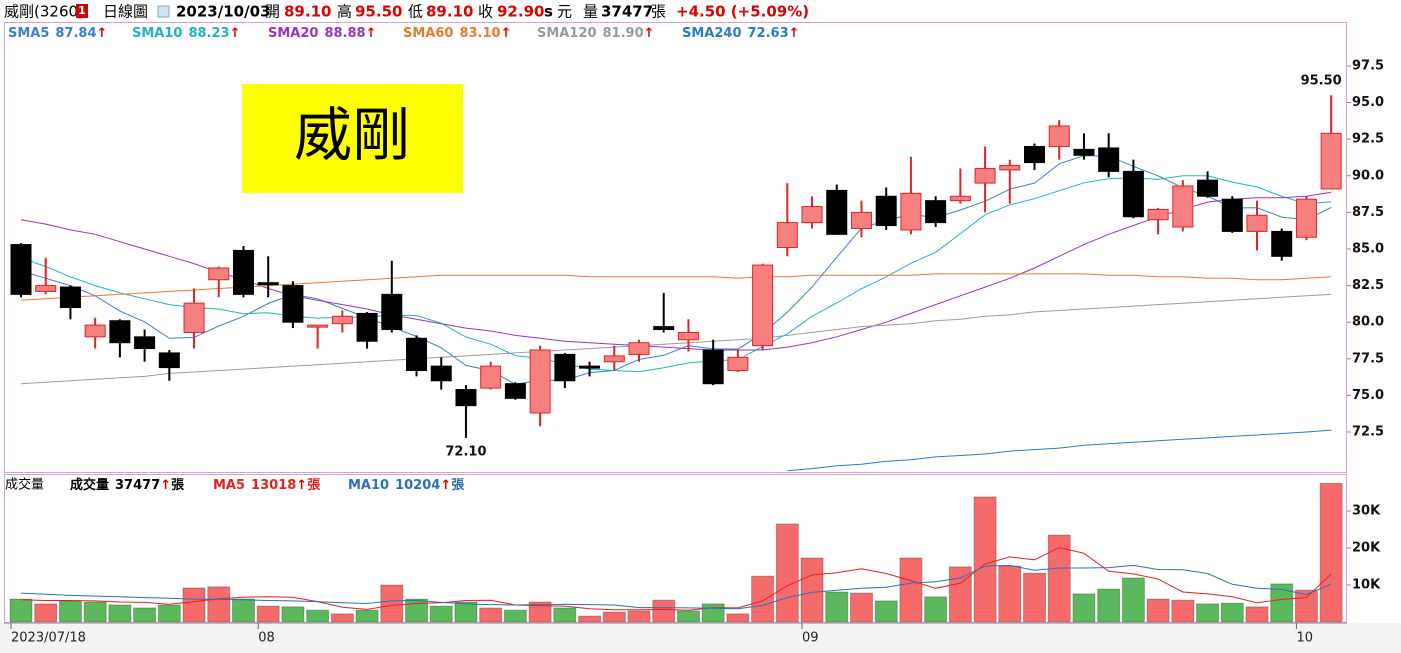 This screenshot has width=1401, height=653. I want to click on y-tick-label: 95.0, so click(1368, 102).